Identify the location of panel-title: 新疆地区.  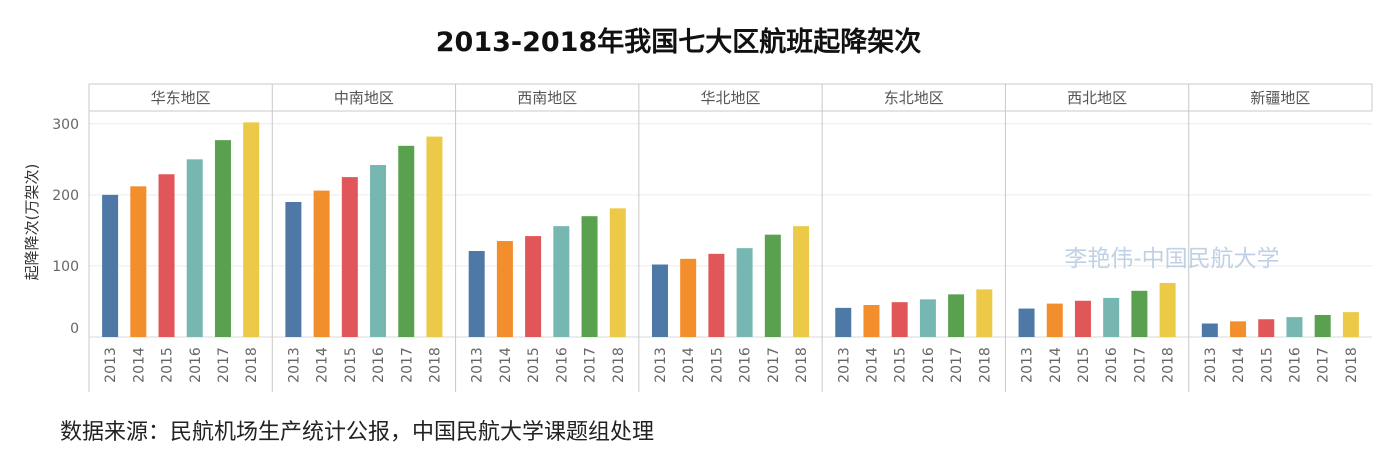
(1280, 98).